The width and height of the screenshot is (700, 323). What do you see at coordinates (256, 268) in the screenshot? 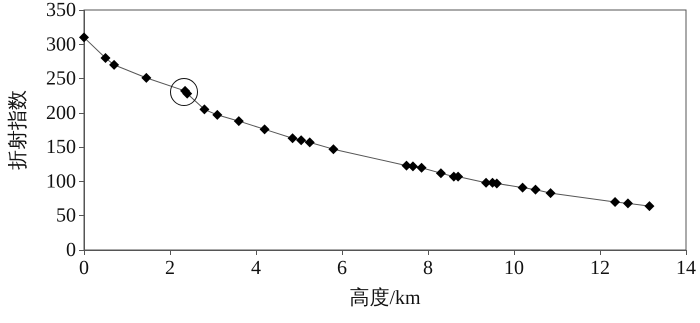
I see `x-tick-label: 4` at bounding box center [256, 268].